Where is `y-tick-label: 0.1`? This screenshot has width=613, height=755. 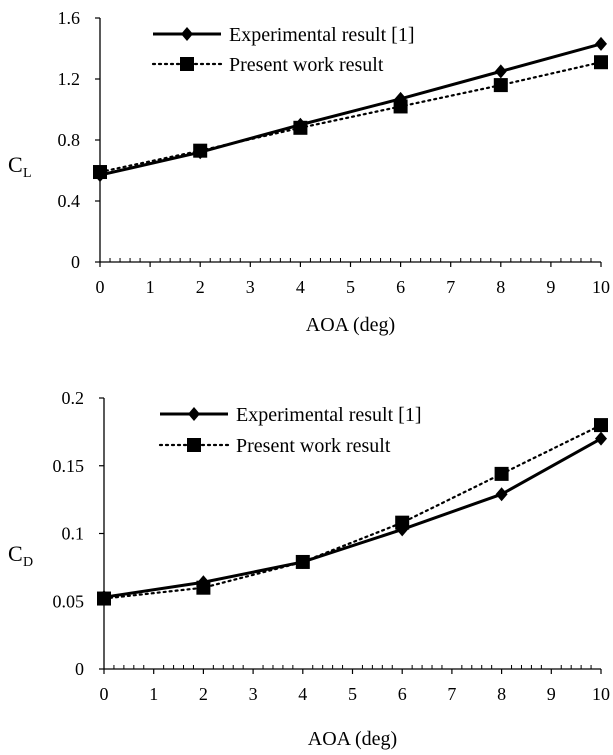
y-tick-label: 0.1 is located at coordinates (73, 534).